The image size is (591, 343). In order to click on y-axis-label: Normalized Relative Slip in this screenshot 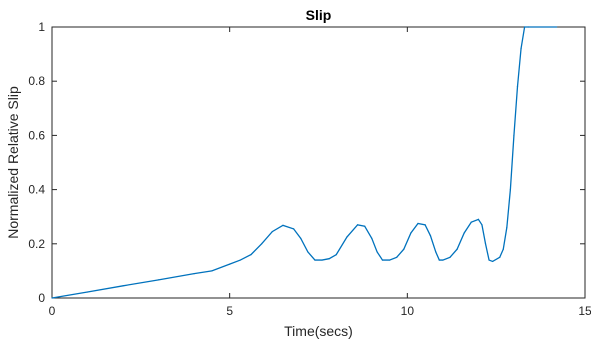, I will do `click(13, 162)`.